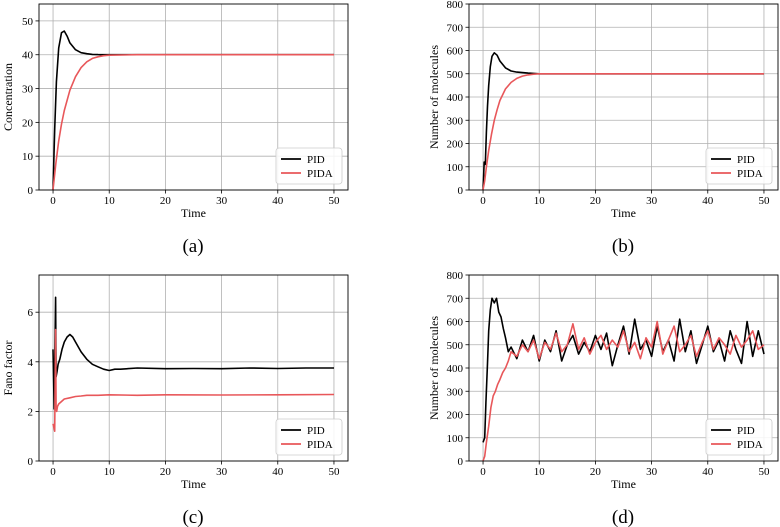  Describe the element at coordinates (540, 472) in the screenshot. I see `chart-d-xtick-label-1: 10` at that location.